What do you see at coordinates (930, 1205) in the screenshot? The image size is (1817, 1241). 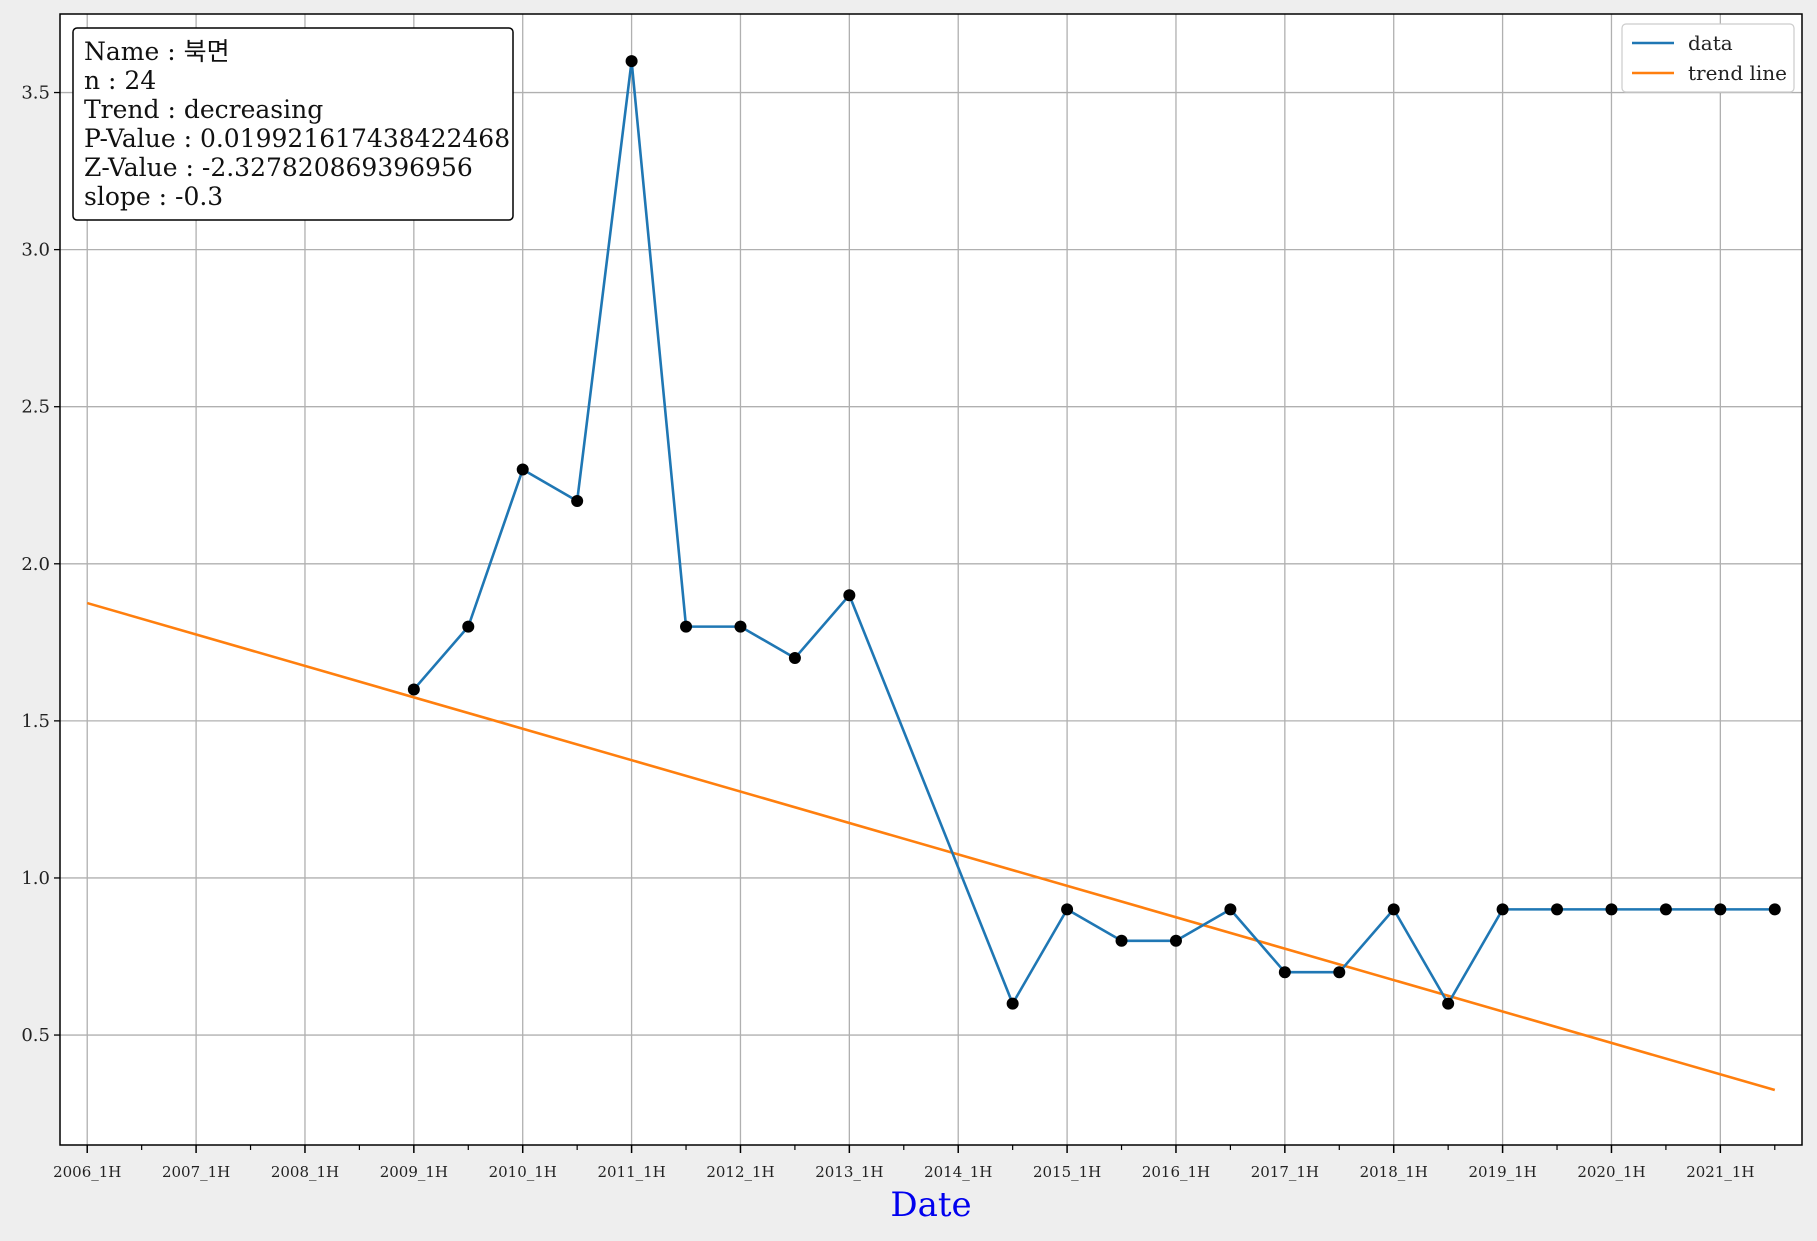 I see `x-axis-label: Date` at bounding box center [930, 1205].